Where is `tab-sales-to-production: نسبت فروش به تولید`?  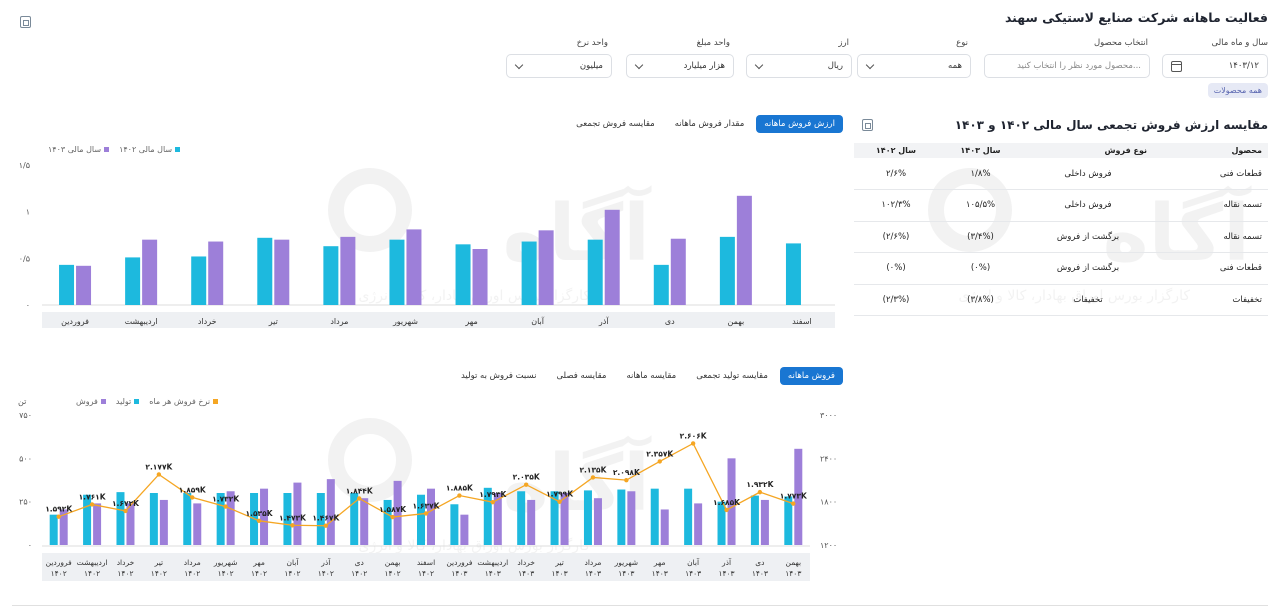 tab-sales-to-production: نسبت فروش به تولید is located at coordinates (498, 376).